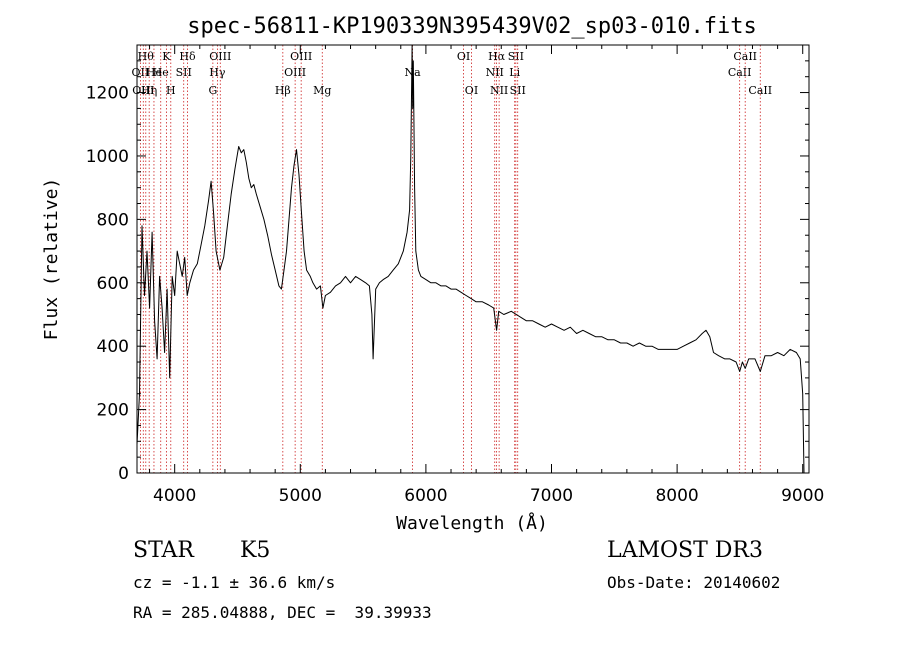  I want to click on line-marker-label: H, so click(171, 90).